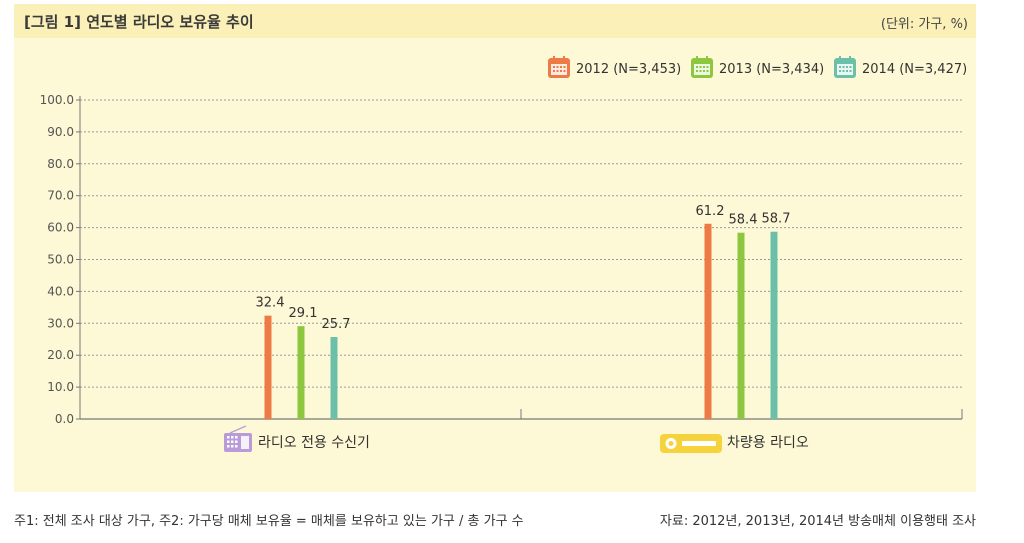 Image resolution: width=1024 pixels, height=543 pixels. I want to click on category-label: 라디오 전용 수신기, so click(314, 443).